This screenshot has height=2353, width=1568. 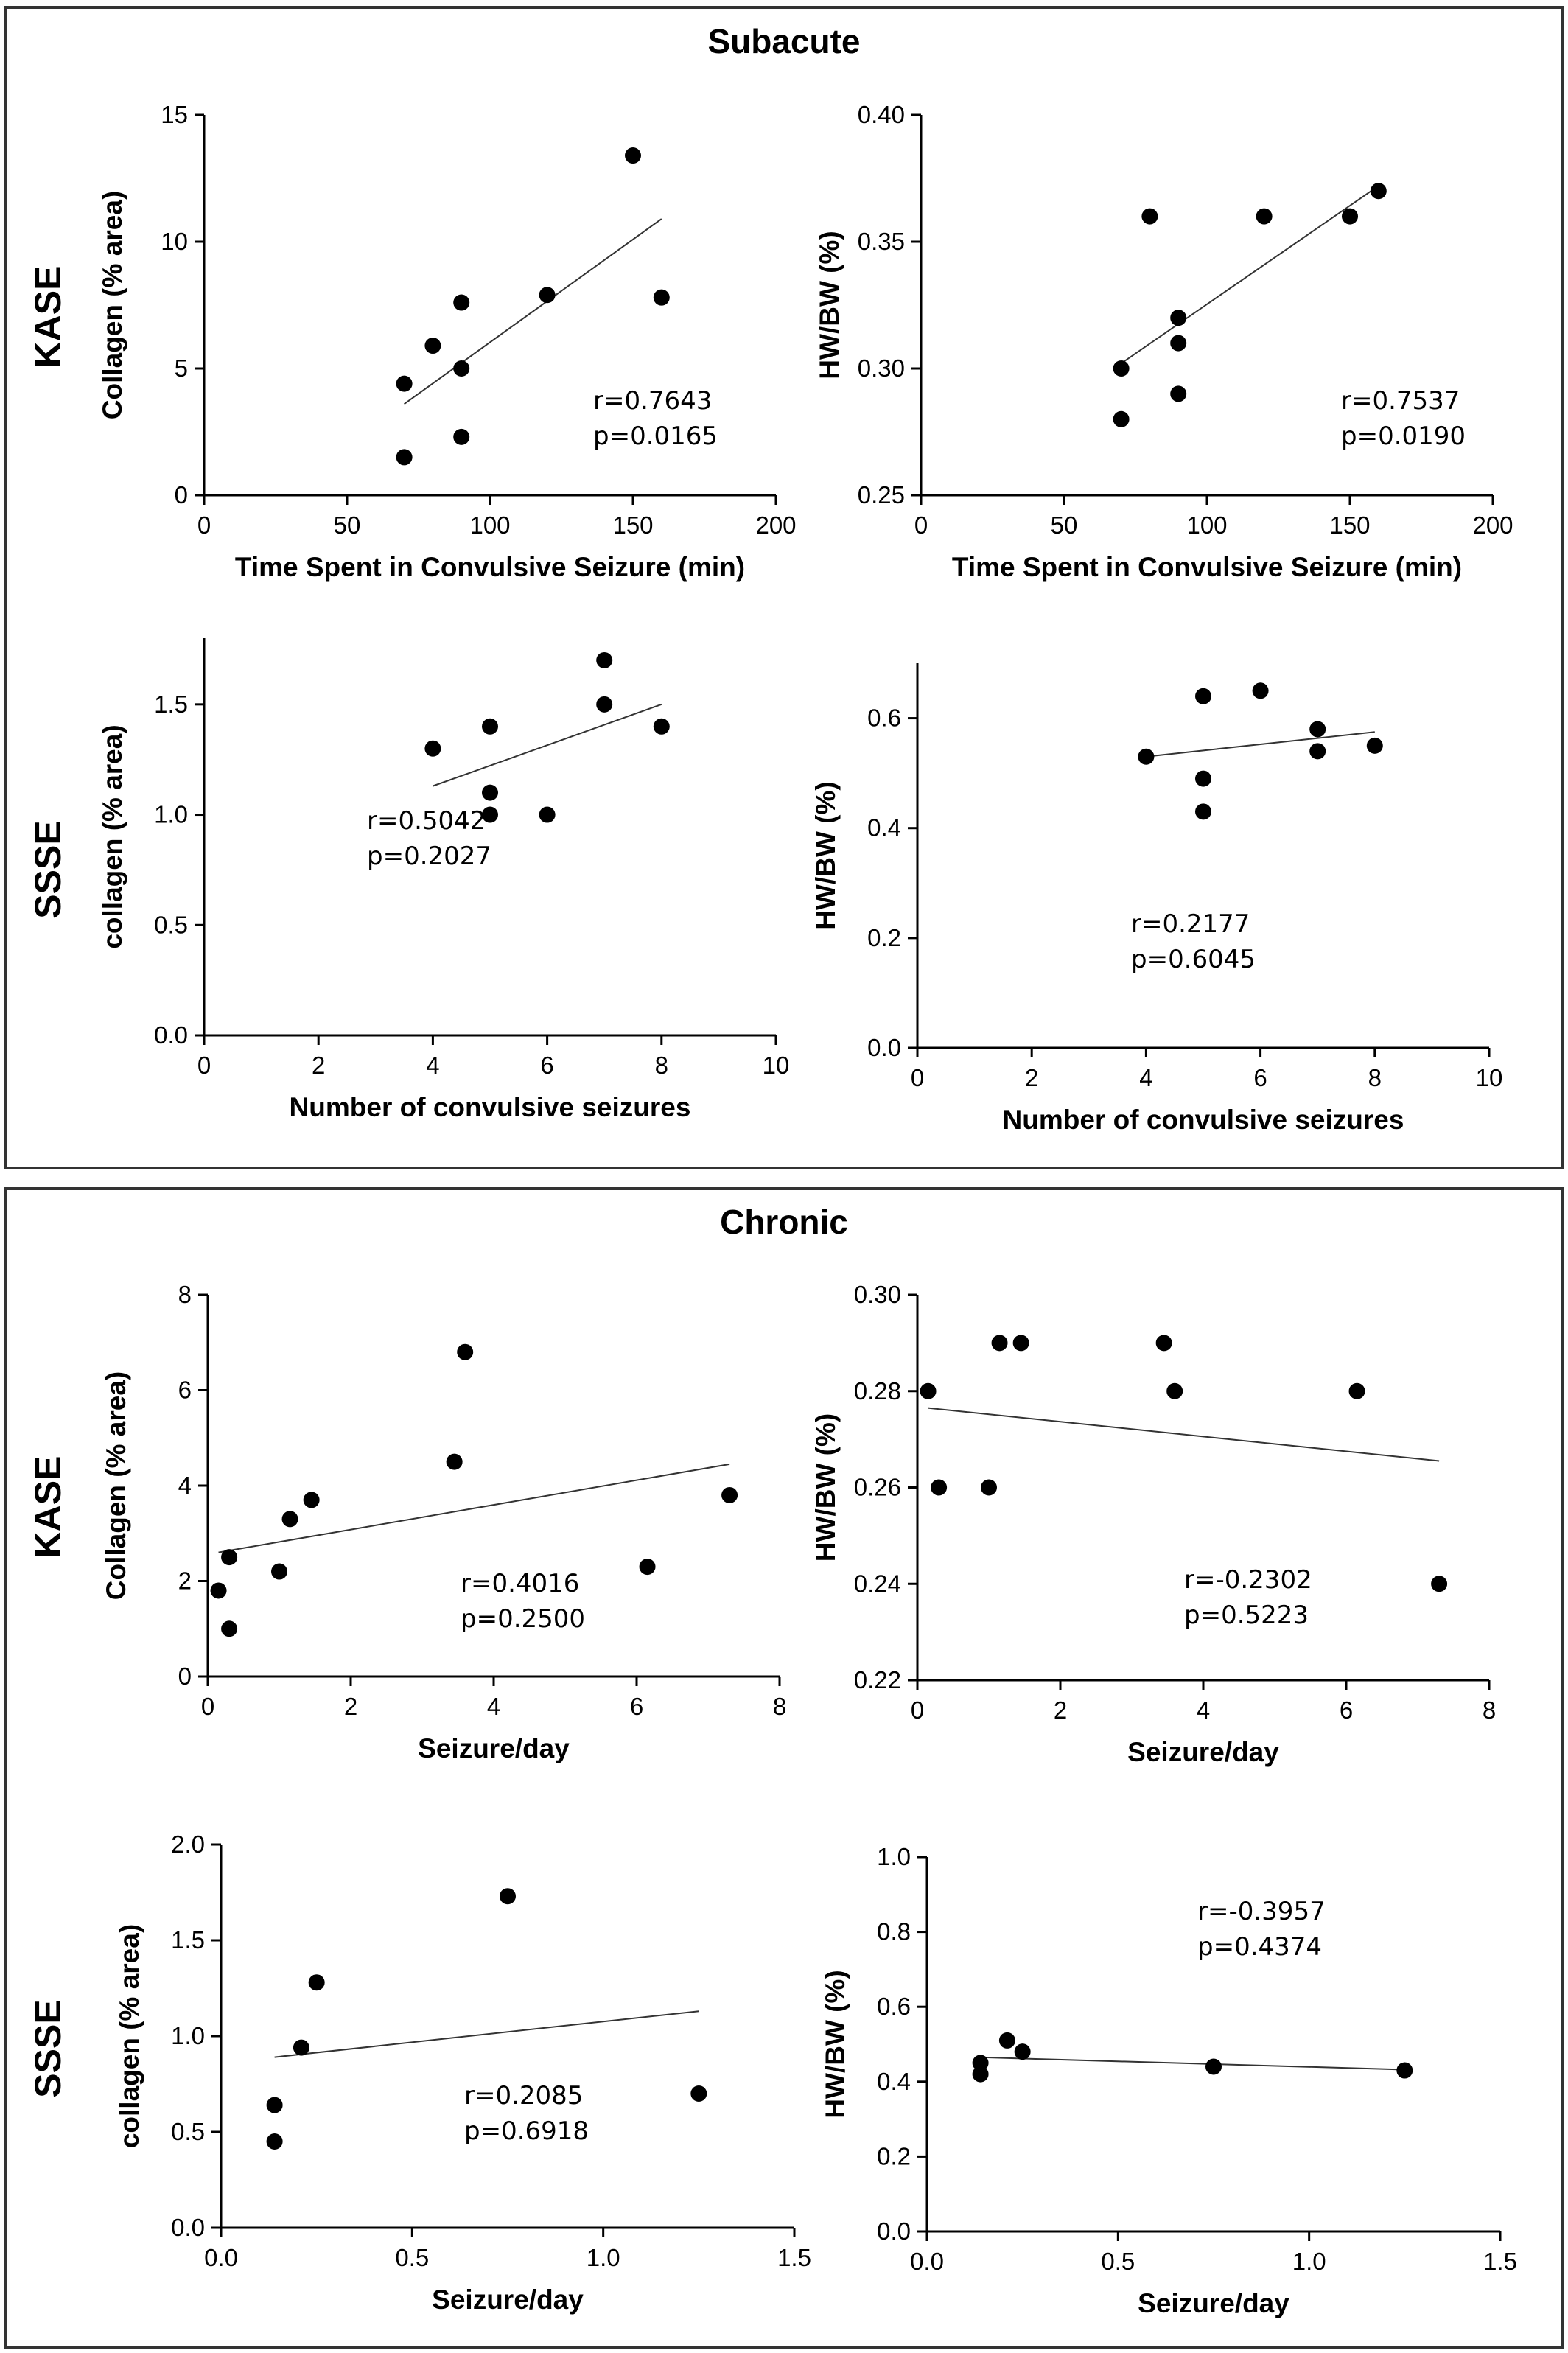 I want to click on y-tick-label: 6, so click(x=185, y=1390).